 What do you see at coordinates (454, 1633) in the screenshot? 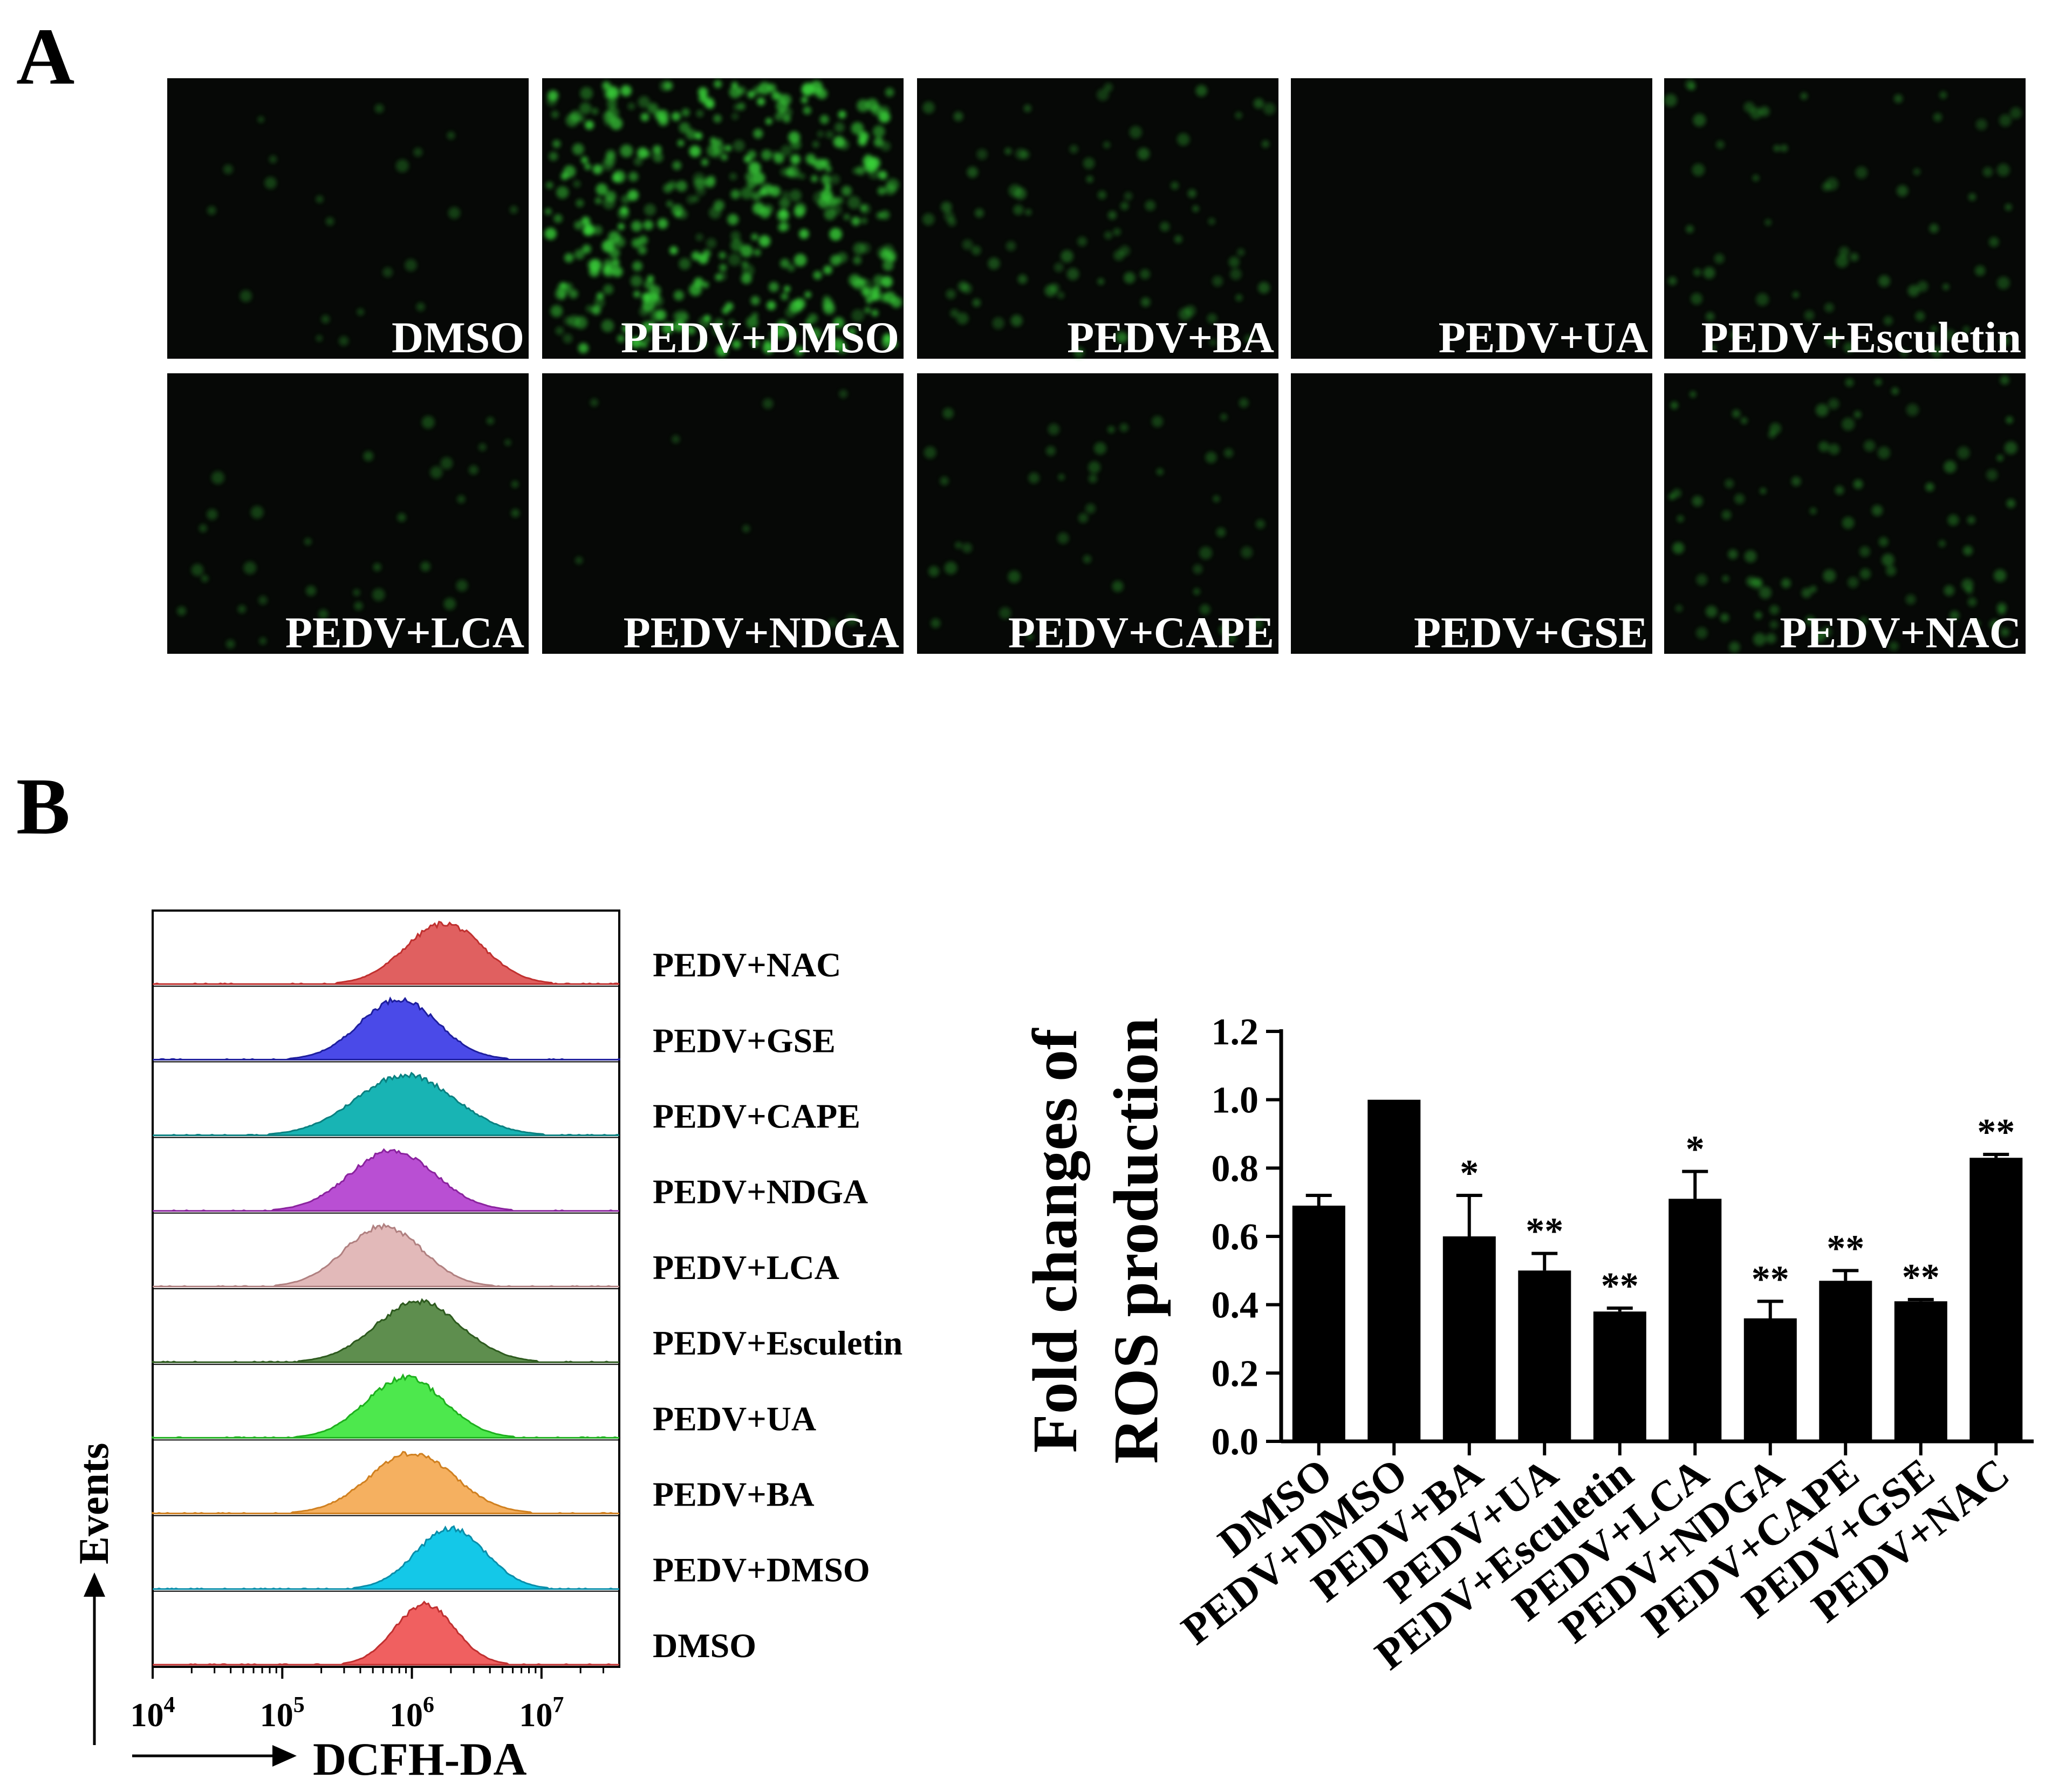
I see `histogram-track-dmso: DMSO` at bounding box center [454, 1633].